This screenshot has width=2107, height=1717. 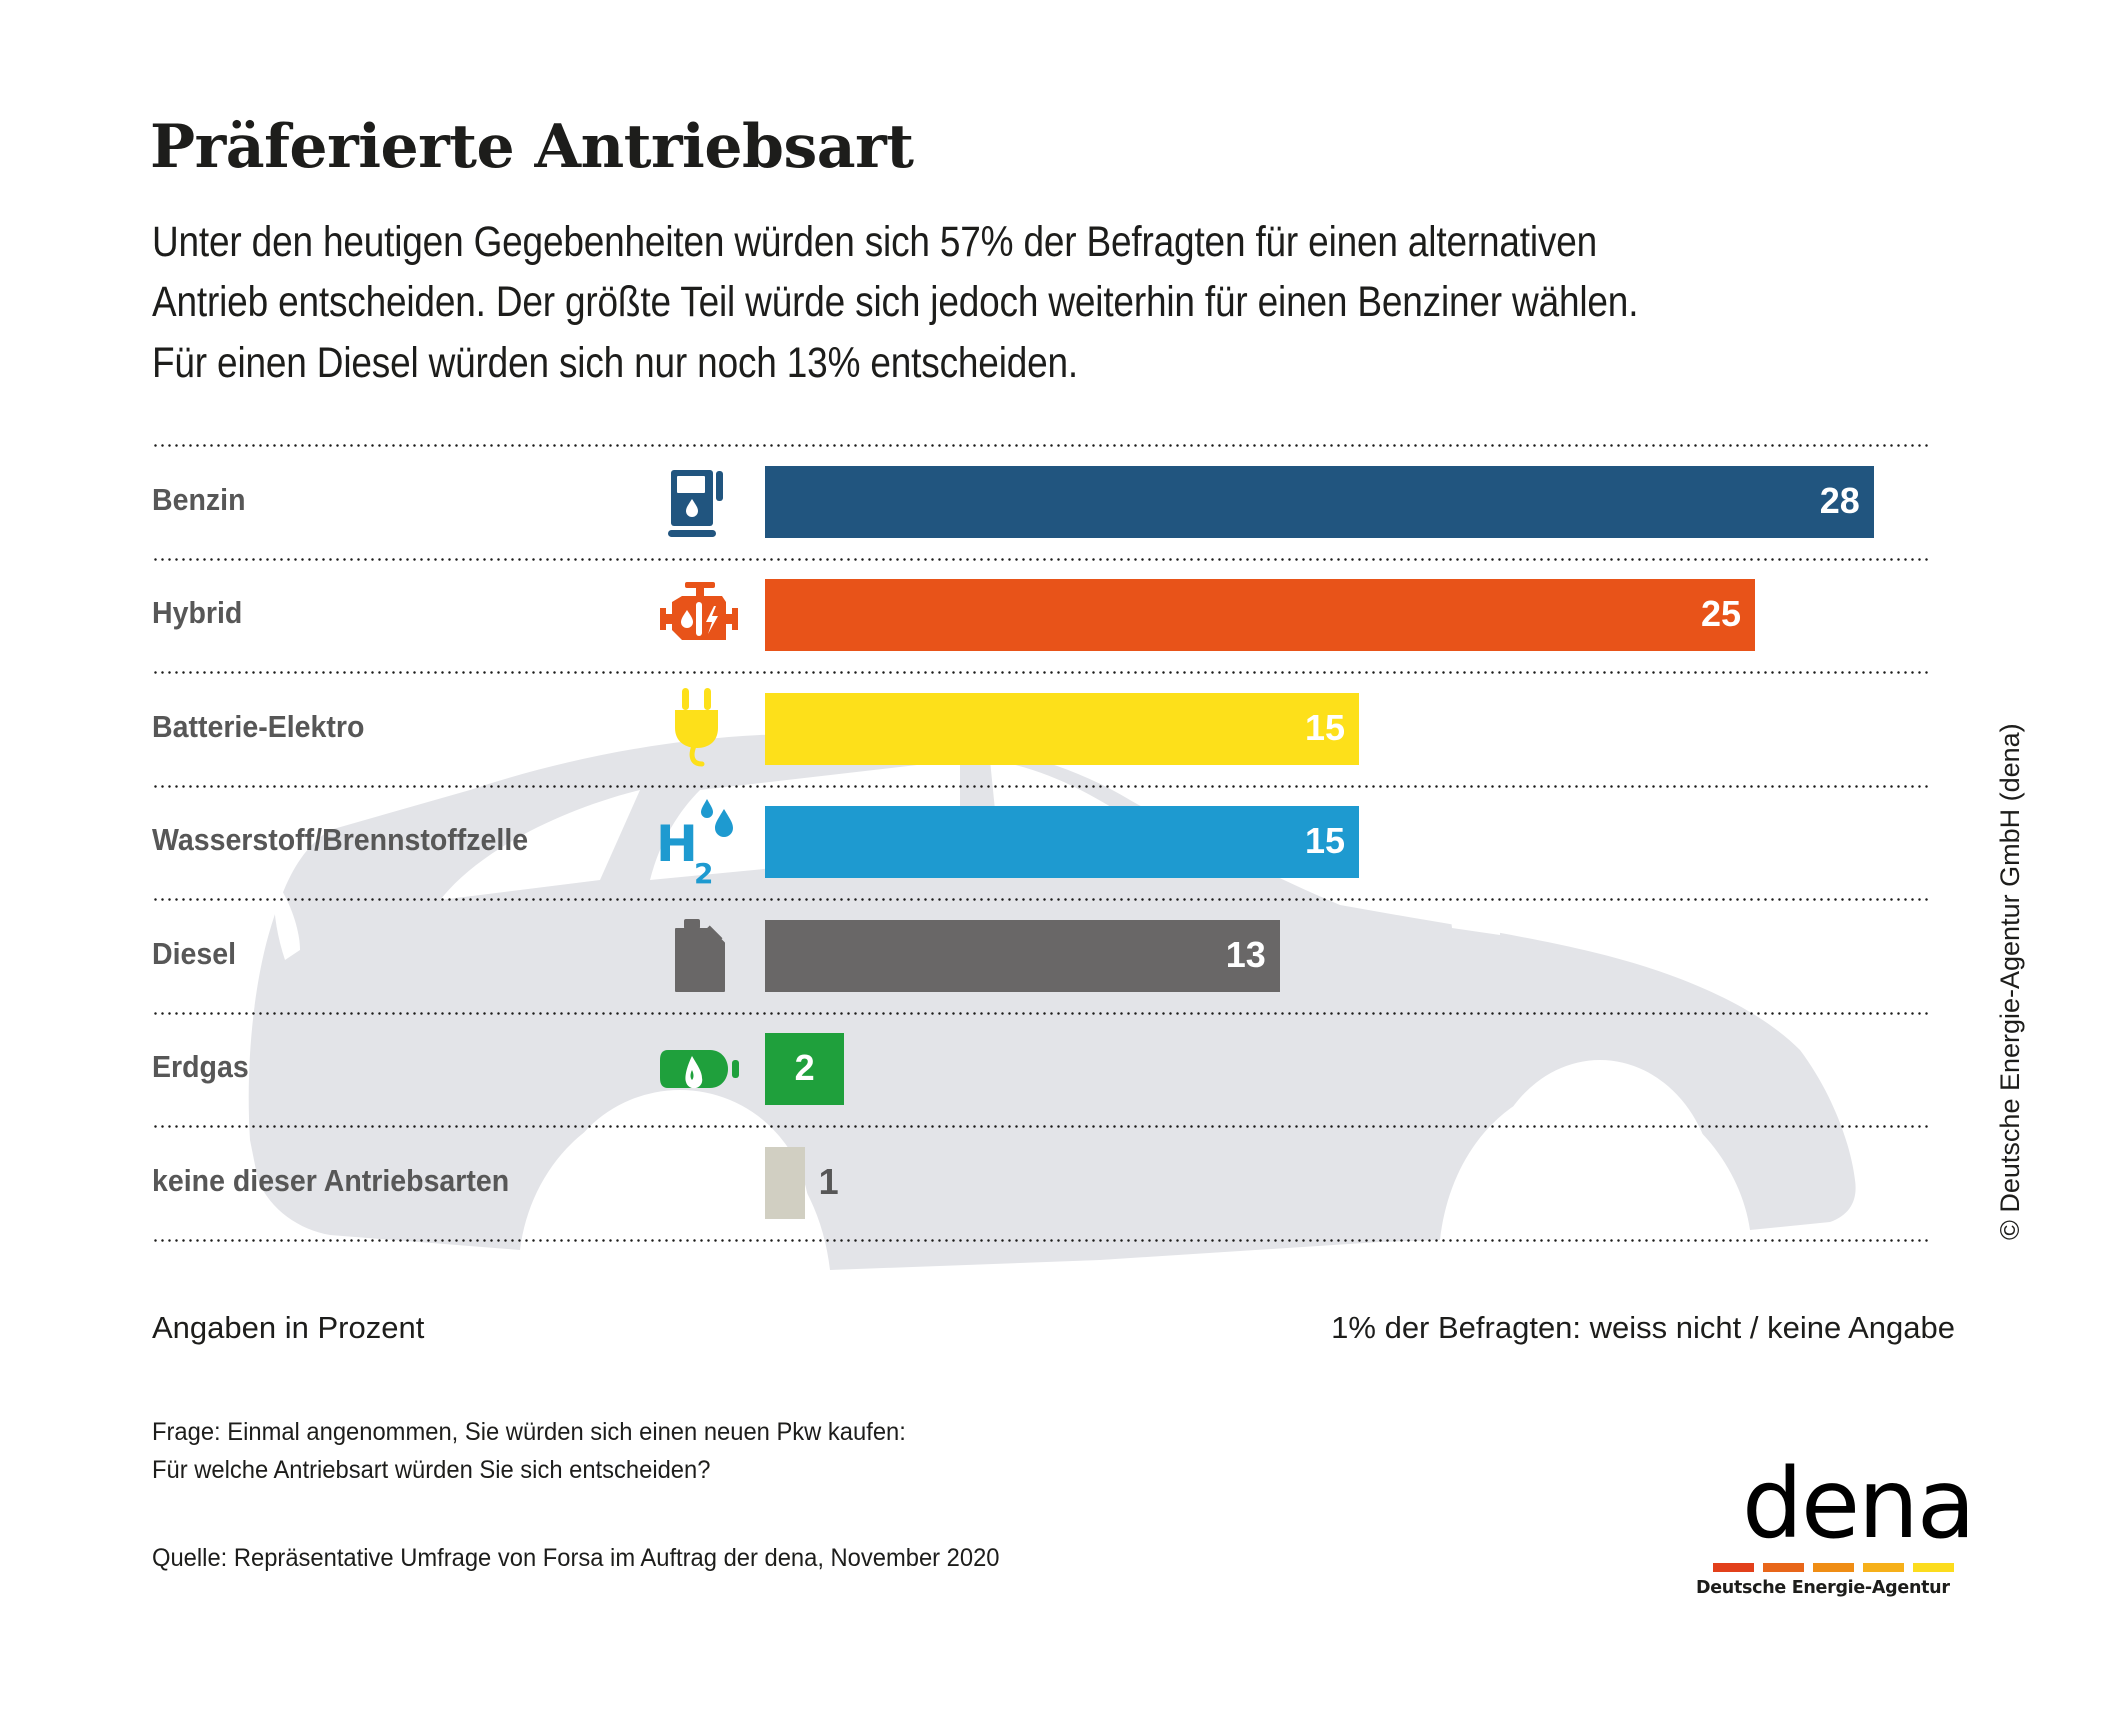 What do you see at coordinates (699, 611) in the screenshot?
I see `hybrid-engine-icon` at bounding box center [699, 611].